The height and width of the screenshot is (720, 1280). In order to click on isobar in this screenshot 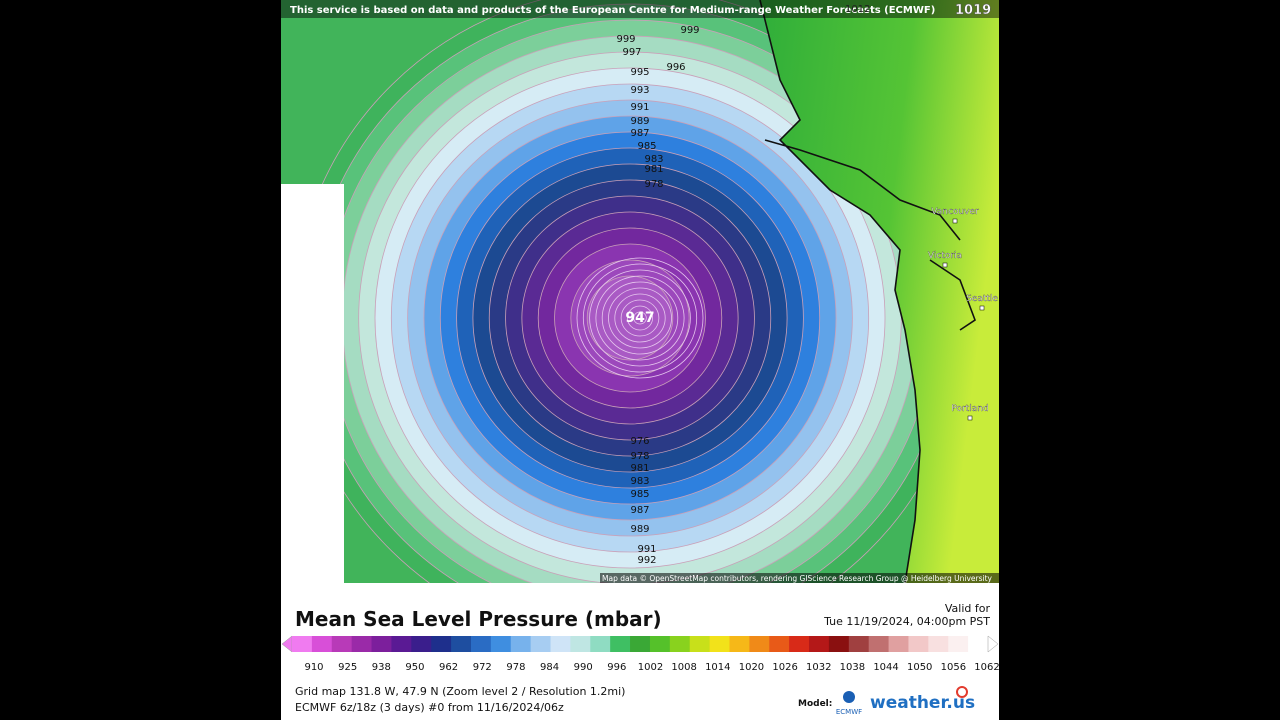, I will do `click(640, 318)`.